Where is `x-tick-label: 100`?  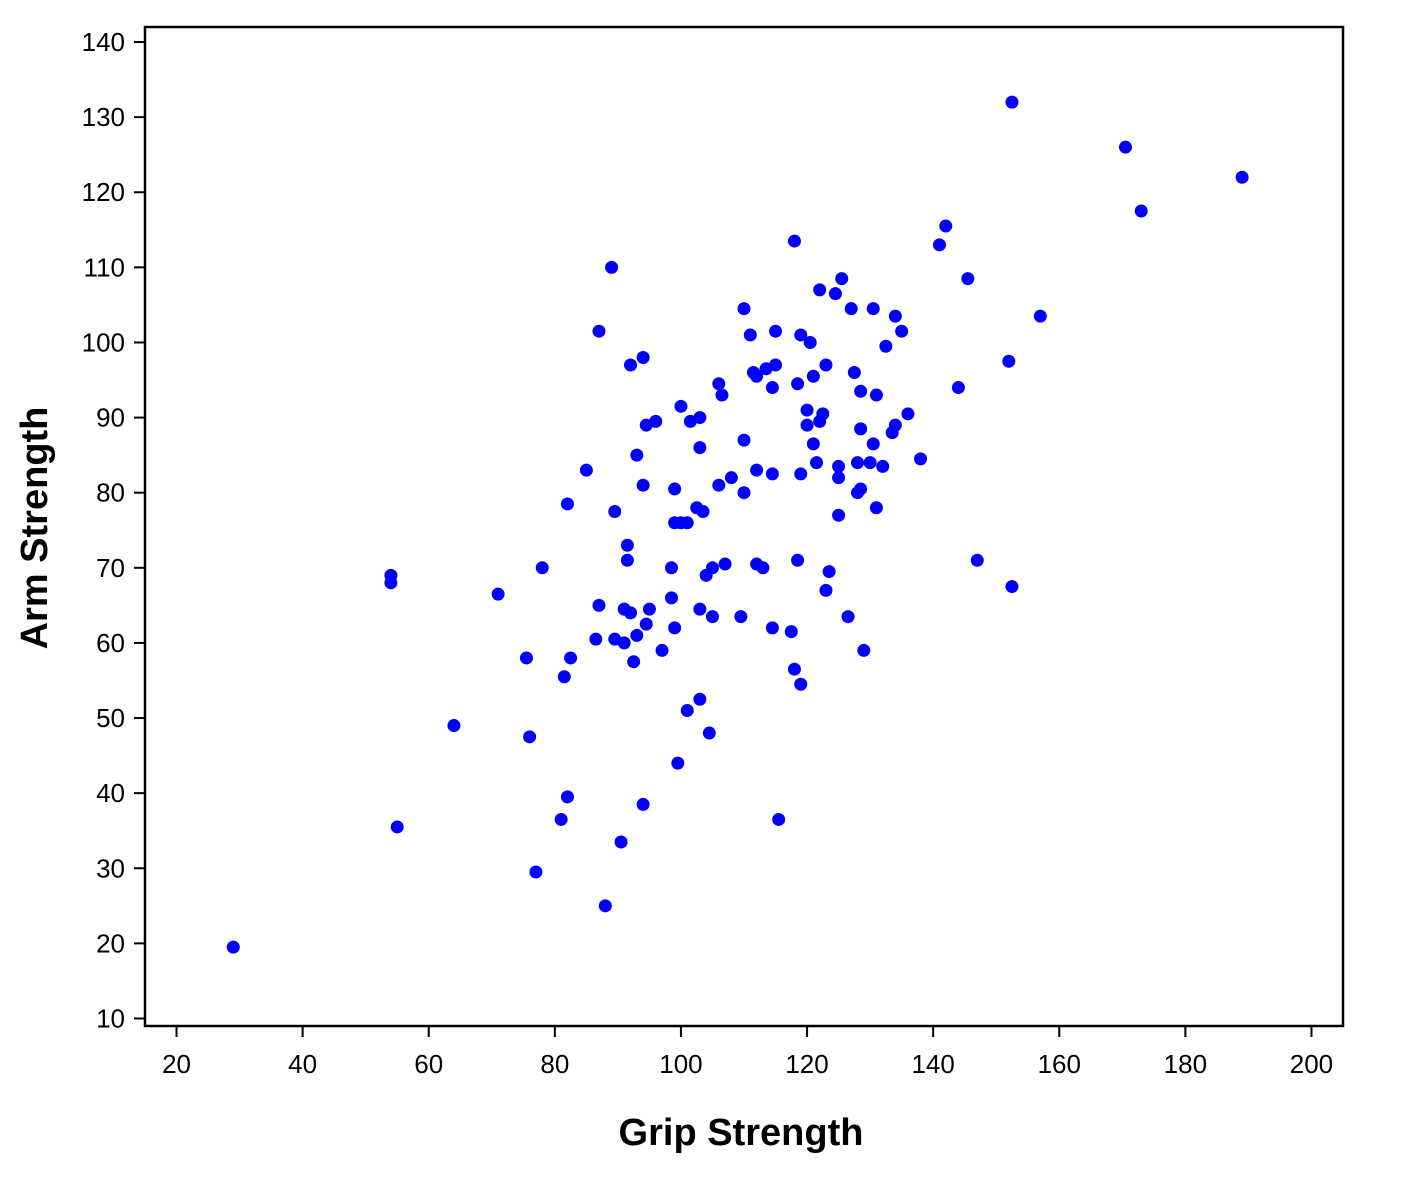 x-tick-label: 100 is located at coordinates (680, 1064).